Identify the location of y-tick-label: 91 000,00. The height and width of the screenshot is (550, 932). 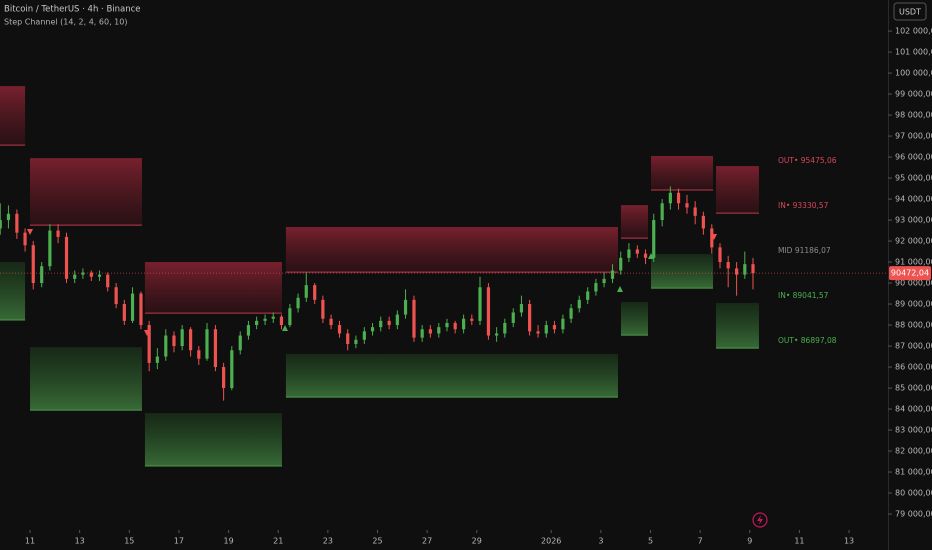
(913, 262).